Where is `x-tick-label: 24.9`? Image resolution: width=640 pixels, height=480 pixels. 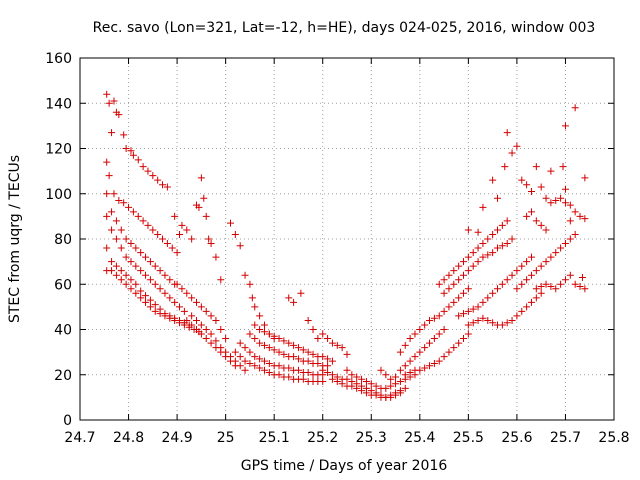 x-tick-label: 24.9 is located at coordinates (177, 438).